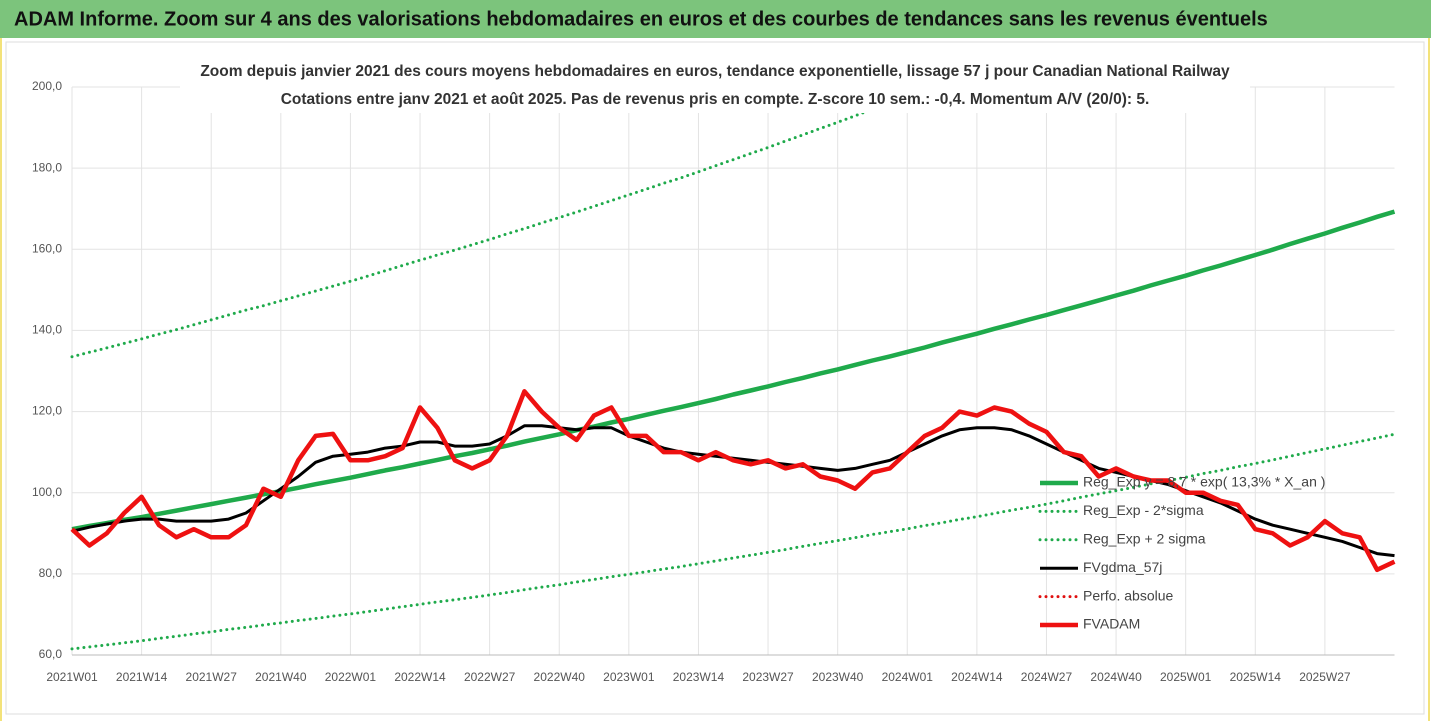 The height and width of the screenshot is (721, 1431). What do you see at coordinates (51, 654) in the screenshot?
I see `y-tick-label: 60,0` at bounding box center [51, 654].